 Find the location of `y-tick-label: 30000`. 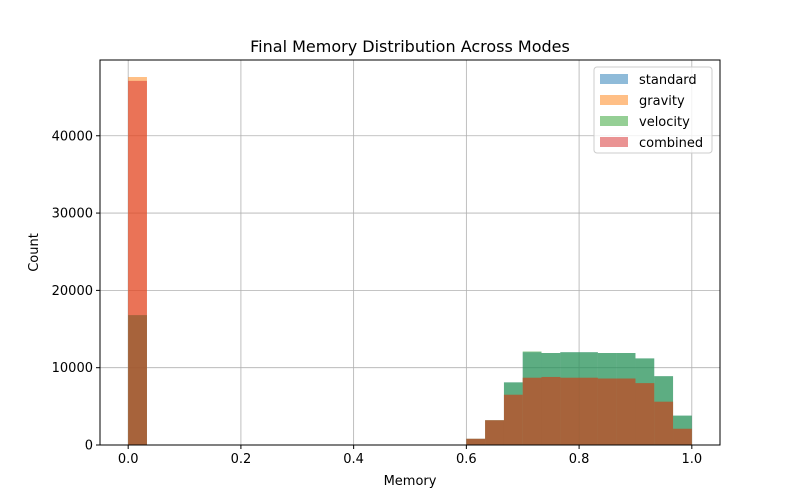

y-tick-label: 30000 is located at coordinates (72, 214).